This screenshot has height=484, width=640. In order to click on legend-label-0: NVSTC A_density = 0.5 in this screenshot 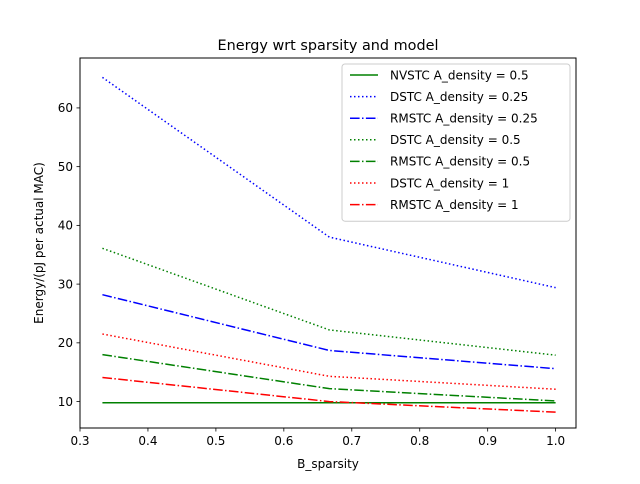, I will do `click(459, 75)`.